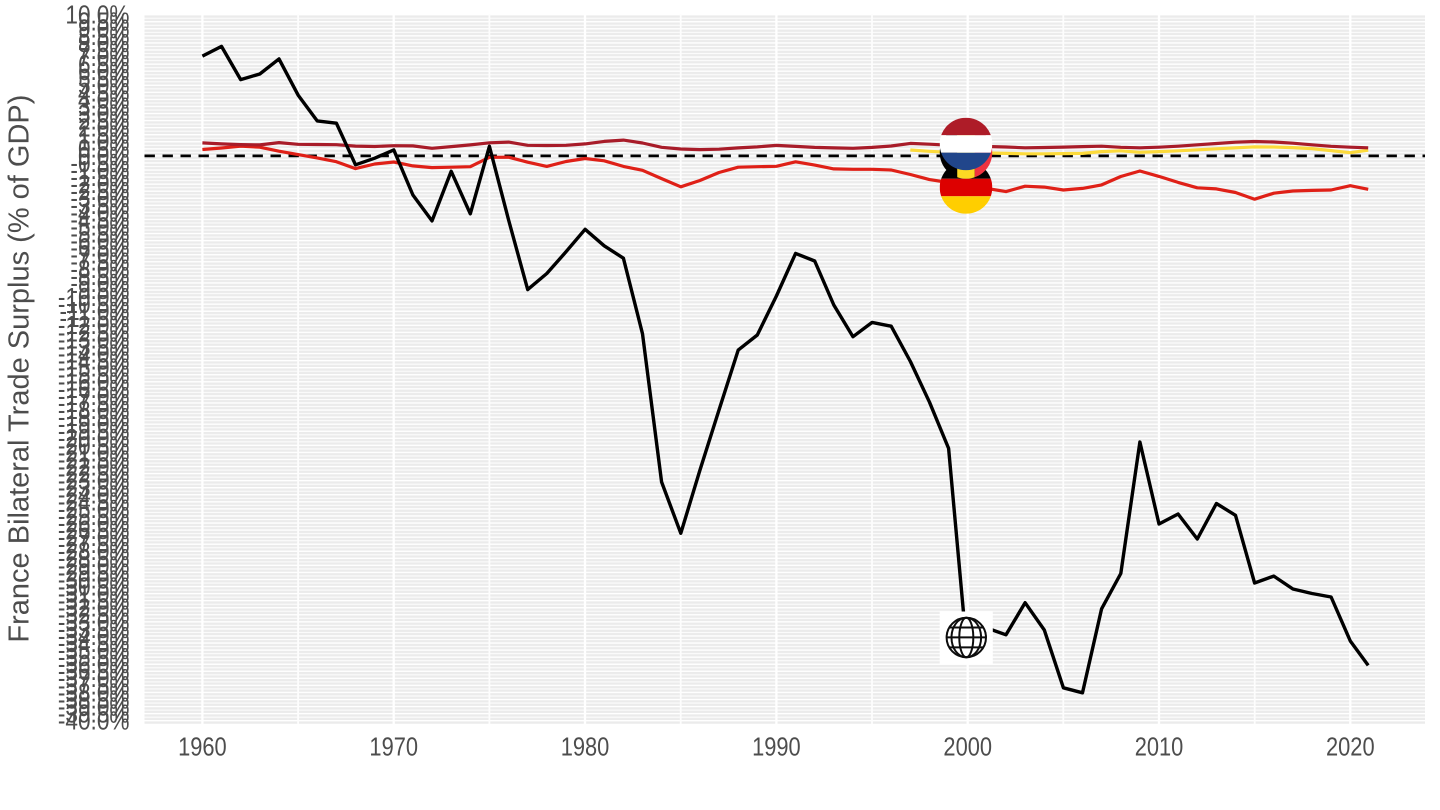 Image resolution: width=1440 pixels, height=810 pixels. What do you see at coordinates (94, 679) in the screenshot?
I see `svg-text: -37.0%` at bounding box center [94, 679].